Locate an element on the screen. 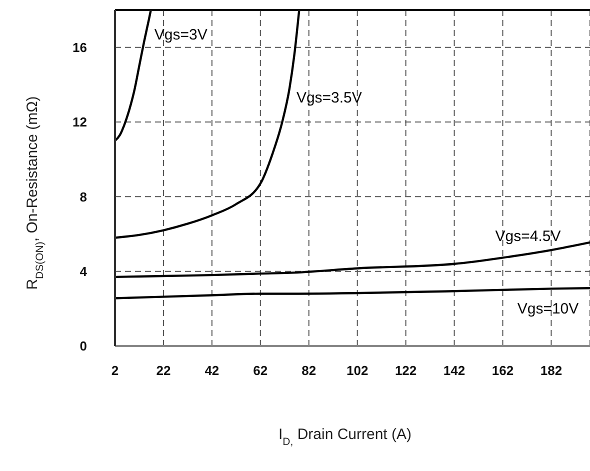  x-tick-label: 22 is located at coordinates (163, 370).